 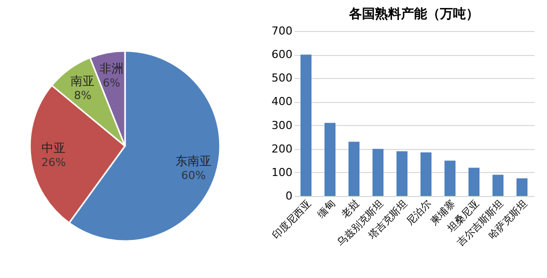 What do you see at coordinates (282, 125) in the screenshot?
I see `y-tick-label: 300` at bounding box center [282, 125].